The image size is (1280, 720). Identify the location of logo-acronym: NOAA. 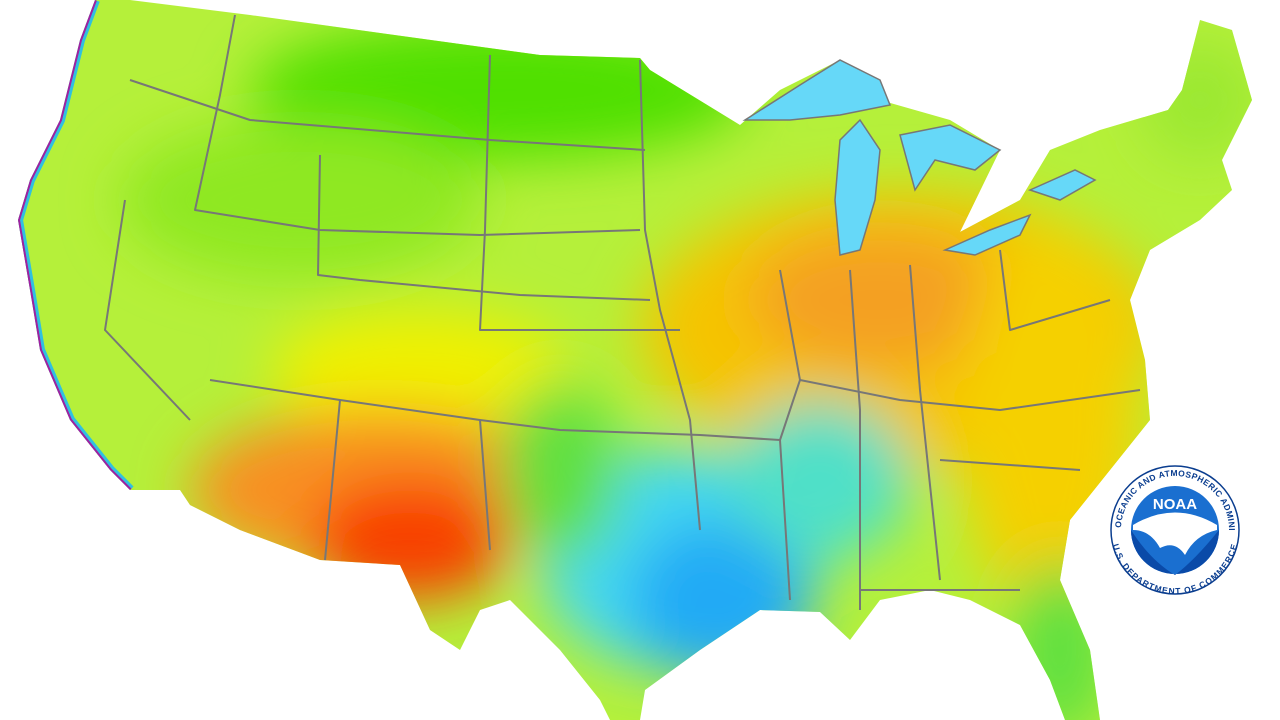
(1175, 504).